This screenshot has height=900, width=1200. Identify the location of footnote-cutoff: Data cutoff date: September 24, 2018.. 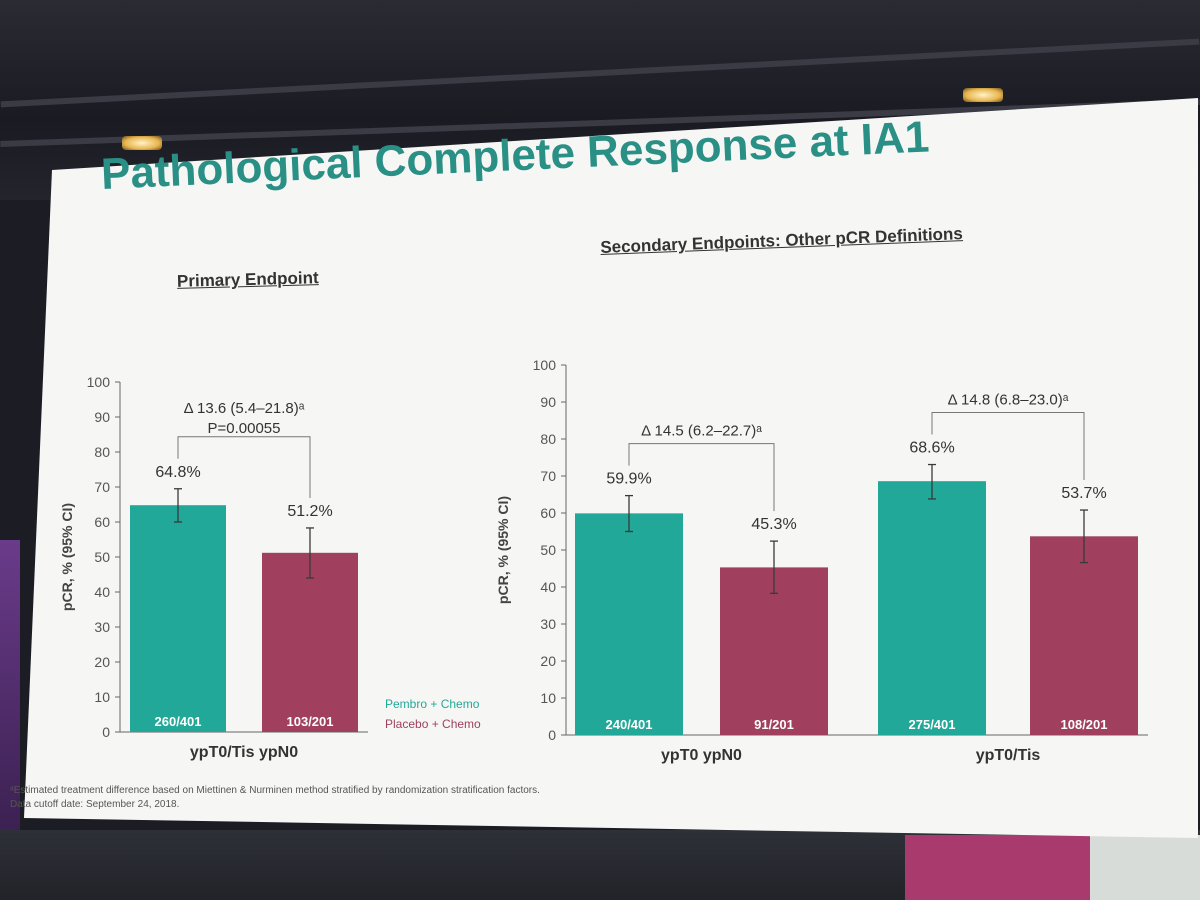
(95, 804).